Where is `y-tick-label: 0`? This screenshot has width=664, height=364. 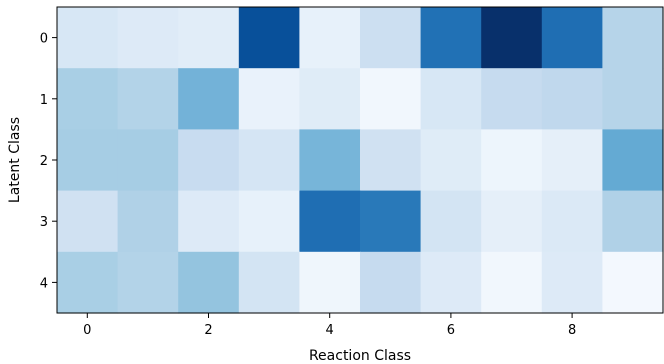 y-tick-label: 0 is located at coordinates (44, 39).